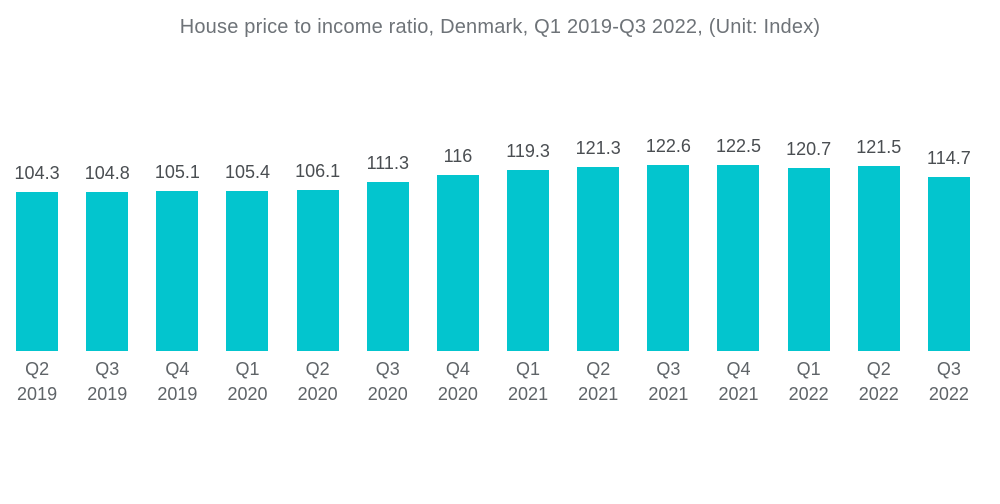  I want to click on bar-value-label: 105.1, so click(177, 172).